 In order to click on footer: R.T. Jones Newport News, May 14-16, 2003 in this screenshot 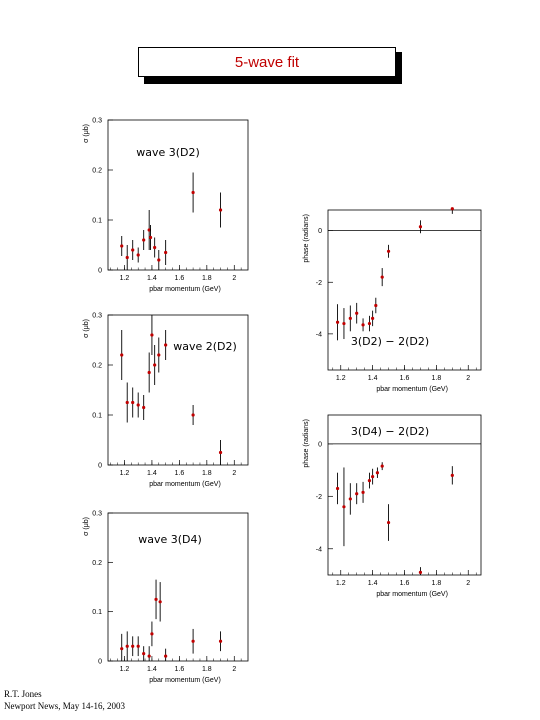, I will do `click(64, 700)`.